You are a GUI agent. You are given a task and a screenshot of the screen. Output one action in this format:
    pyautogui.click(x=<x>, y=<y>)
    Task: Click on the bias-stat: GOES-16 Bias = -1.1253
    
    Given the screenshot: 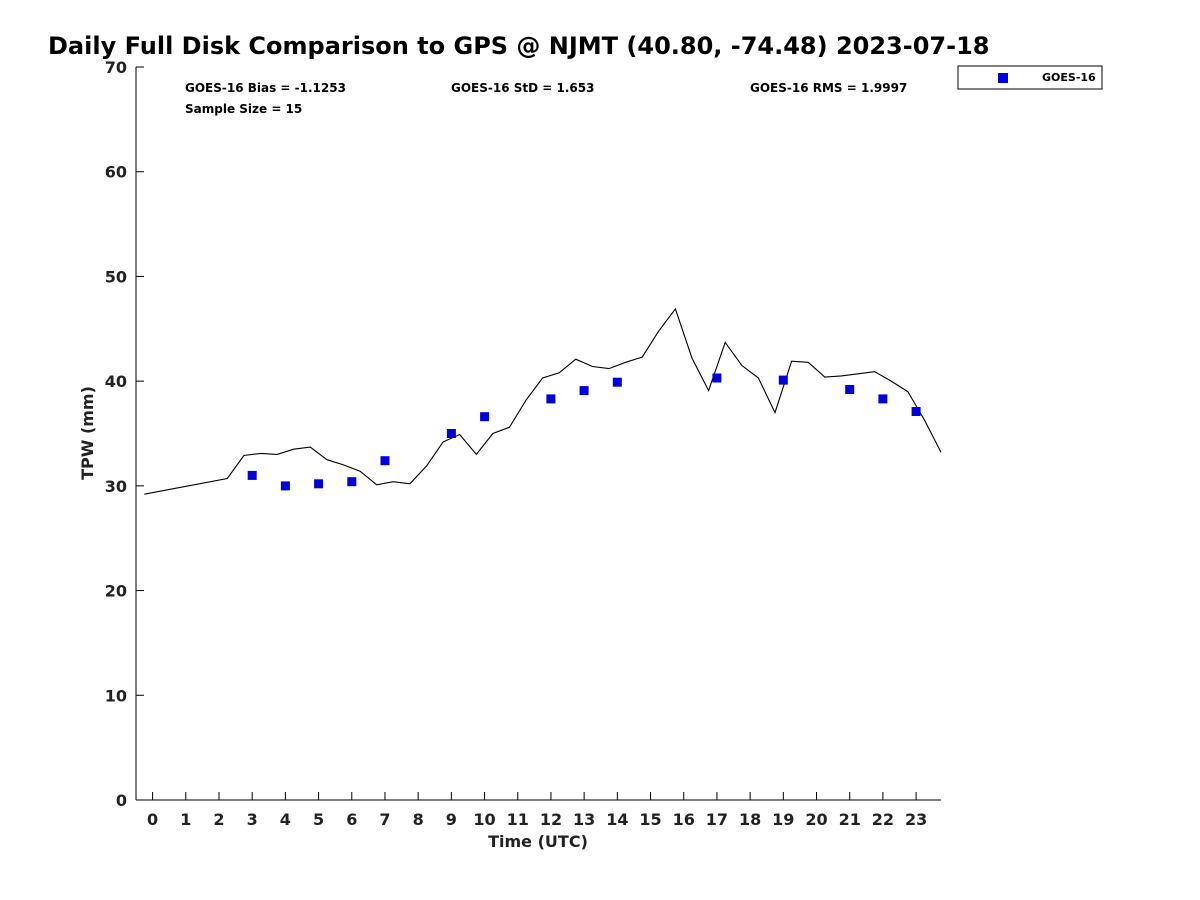 What is the action you would take?
    pyautogui.click(x=265, y=88)
    